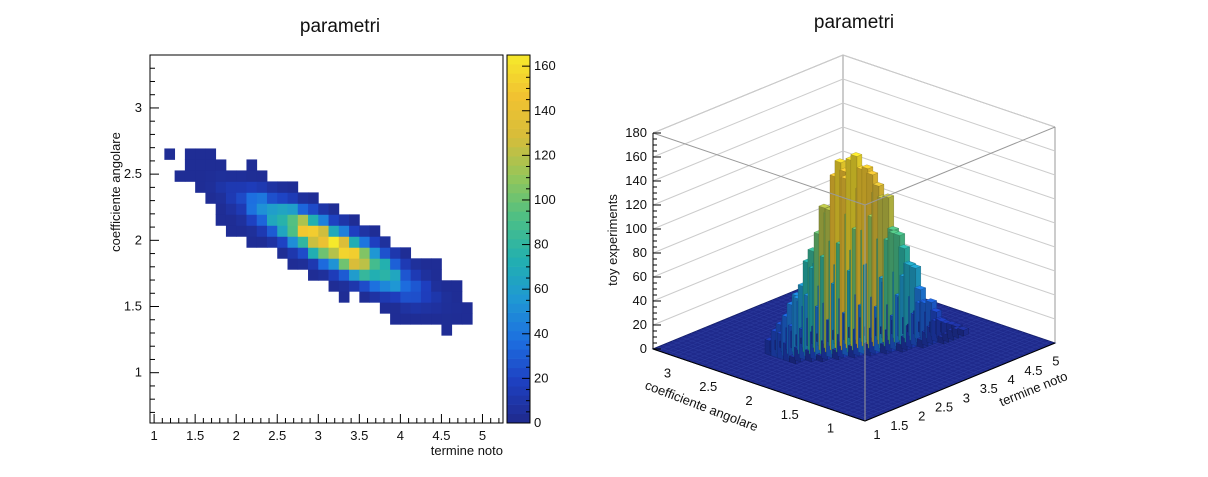 Image resolution: width=1208 pixels, height=477 pixels. Describe the element at coordinates (340, 26) in the screenshot. I see `heatmap-title: parametri` at that location.